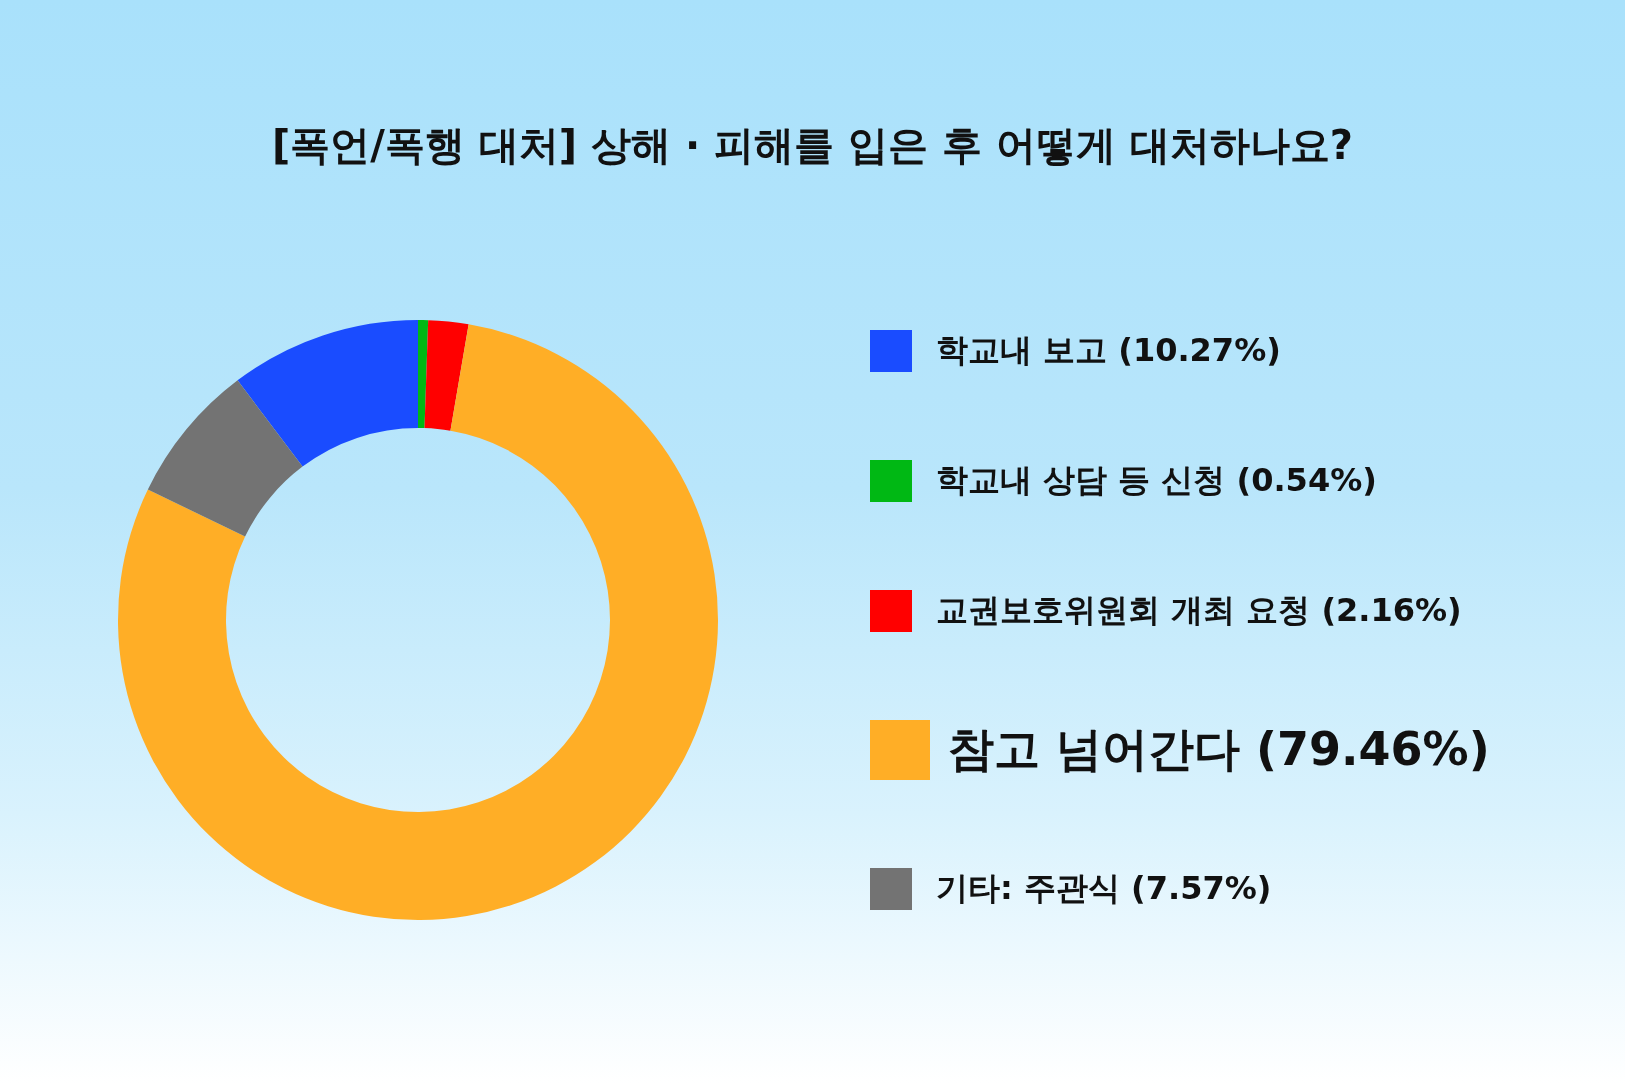 Image resolution: width=1625 pixels, height=1084 pixels. What do you see at coordinates (1108, 350) in the screenshot?
I see `legend-label: 학교내 보고 (10.27%)` at bounding box center [1108, 350].